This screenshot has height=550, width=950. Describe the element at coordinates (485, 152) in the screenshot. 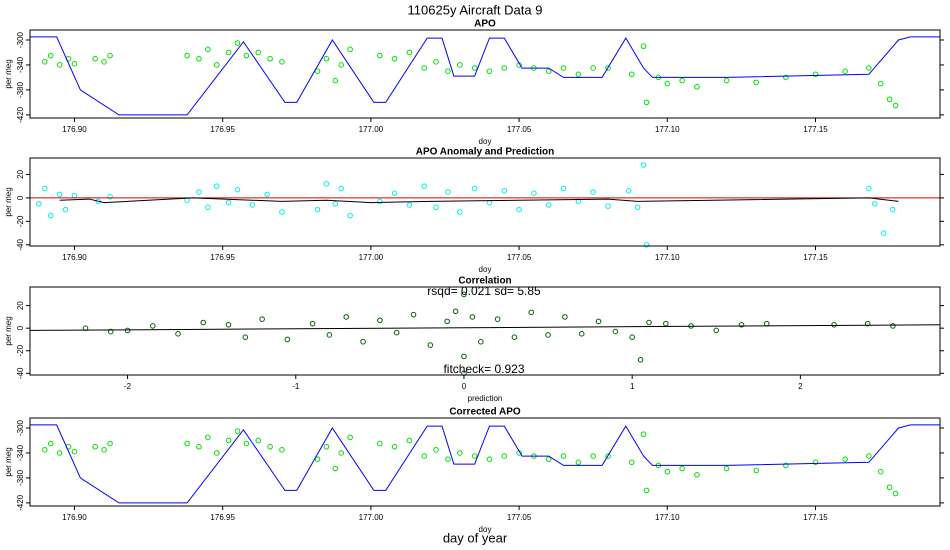

I see `panel-title: APO Anomaly and Prediction` at that location.